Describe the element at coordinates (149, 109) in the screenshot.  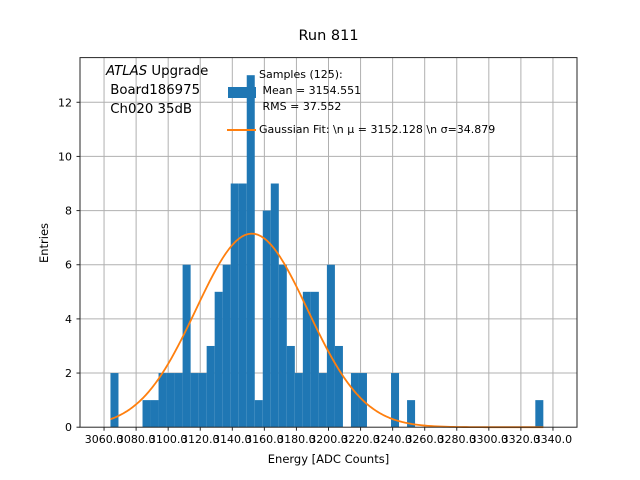
I see `annotation-channel: Ch020 35dB` at that location.